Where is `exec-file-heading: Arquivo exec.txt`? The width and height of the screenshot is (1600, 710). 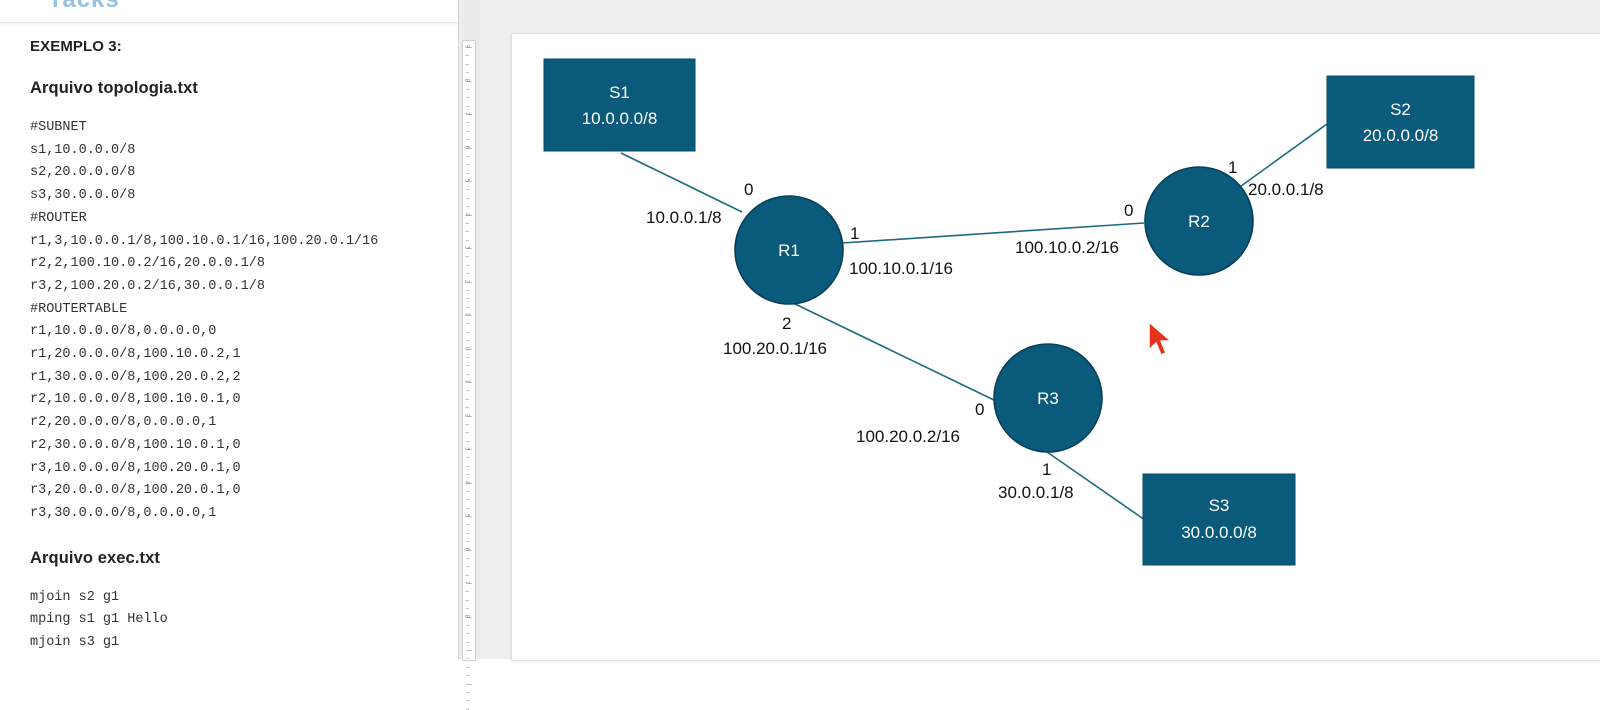 exec-file-heading: Arquivo exec.txt is located at coordinates (95, 557).